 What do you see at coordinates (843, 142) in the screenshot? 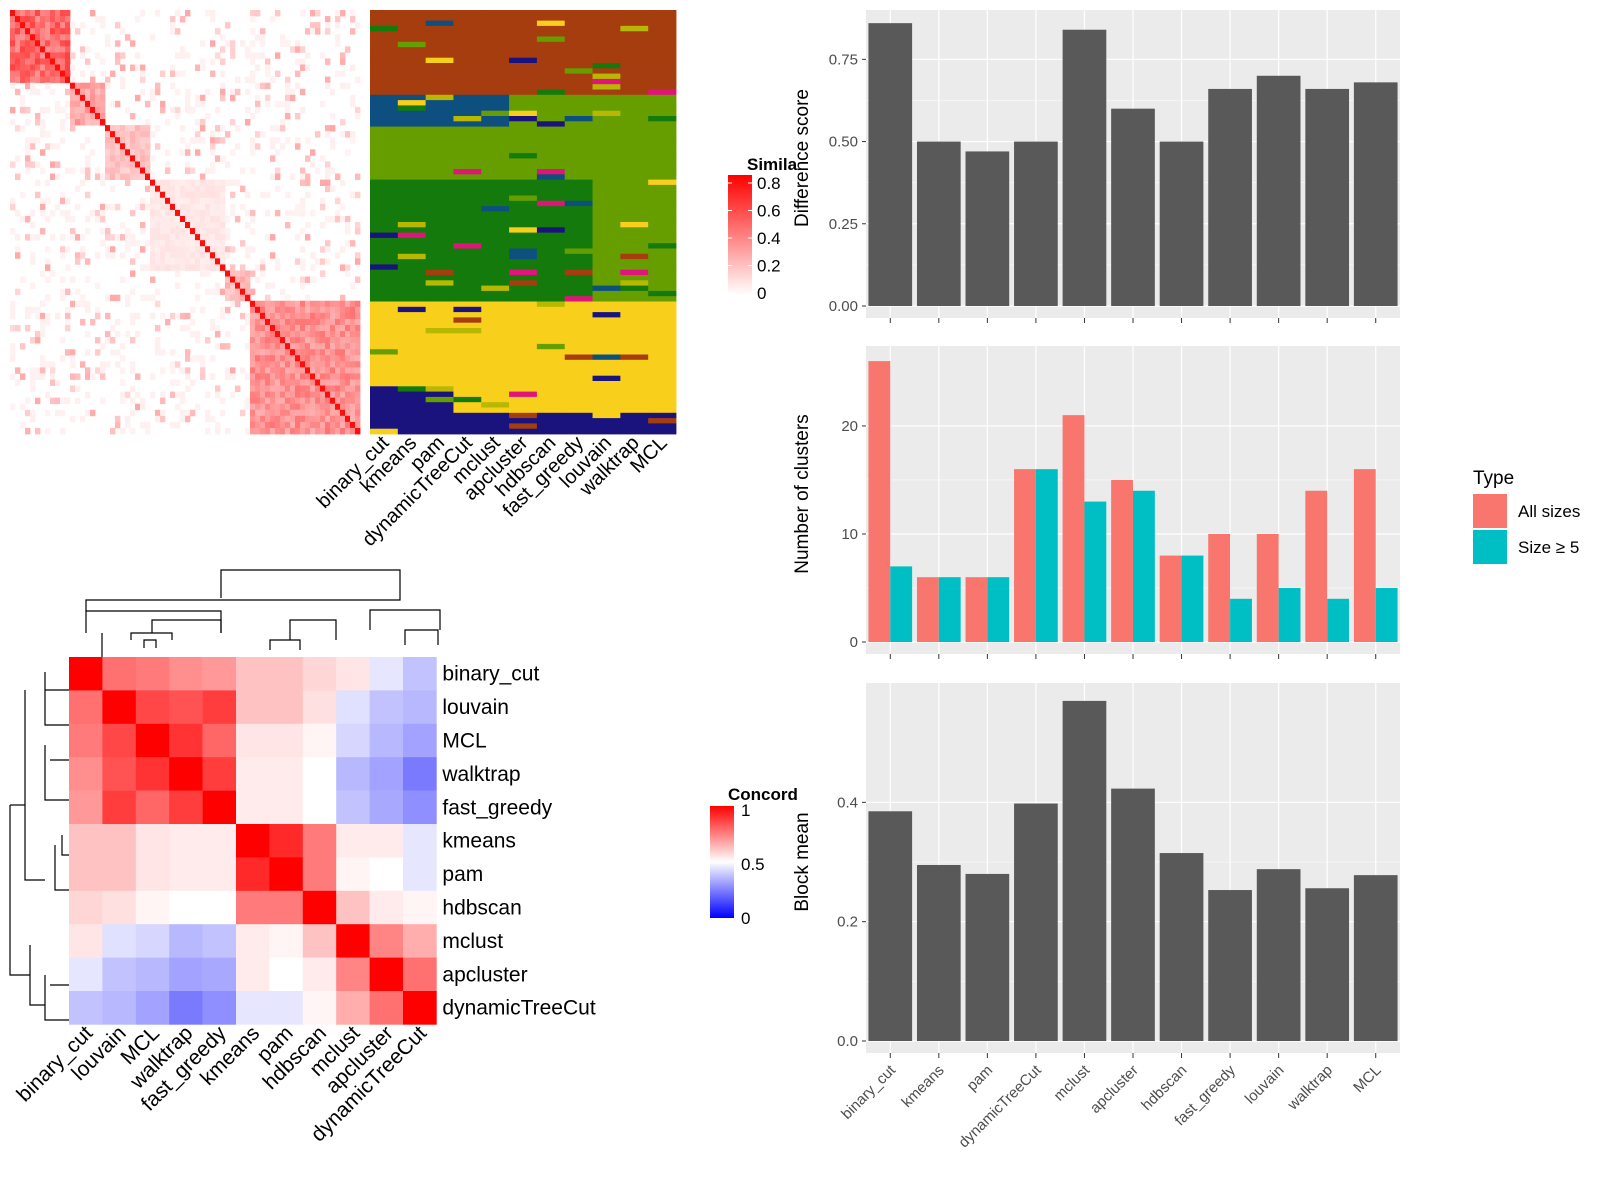
I see `y-tick-label: 0.50` at bounding box center [843, 142].